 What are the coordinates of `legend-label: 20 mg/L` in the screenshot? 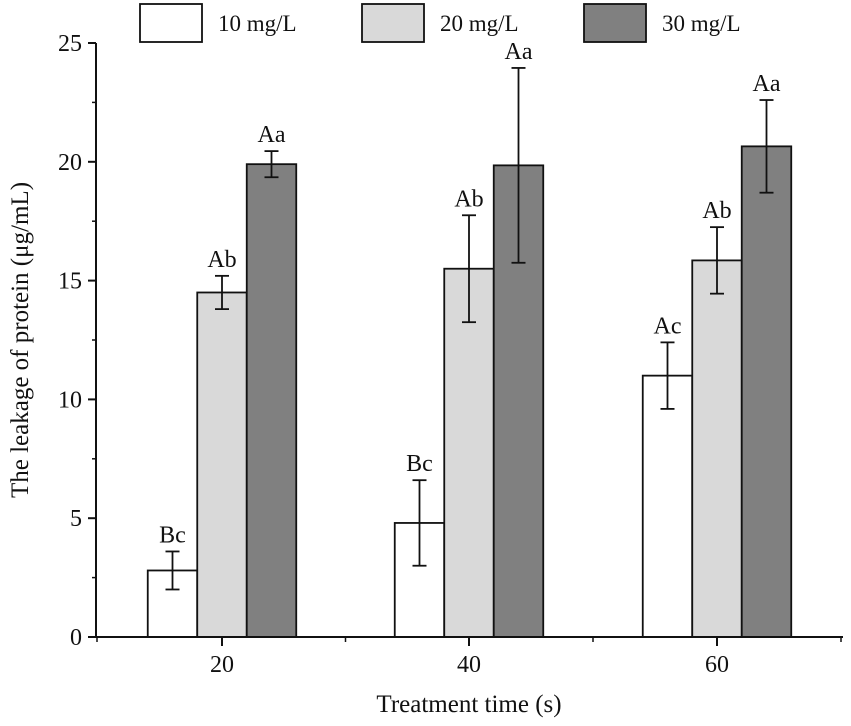 It's located at (479, 23).